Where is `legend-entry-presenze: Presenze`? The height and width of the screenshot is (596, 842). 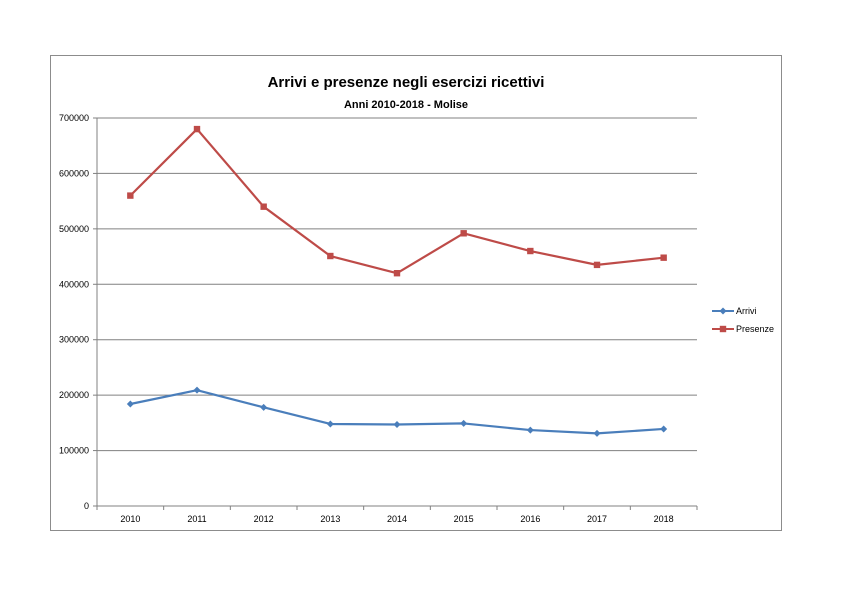 legend-entry-presenze: Presenze is located at coordinates (743, 329).